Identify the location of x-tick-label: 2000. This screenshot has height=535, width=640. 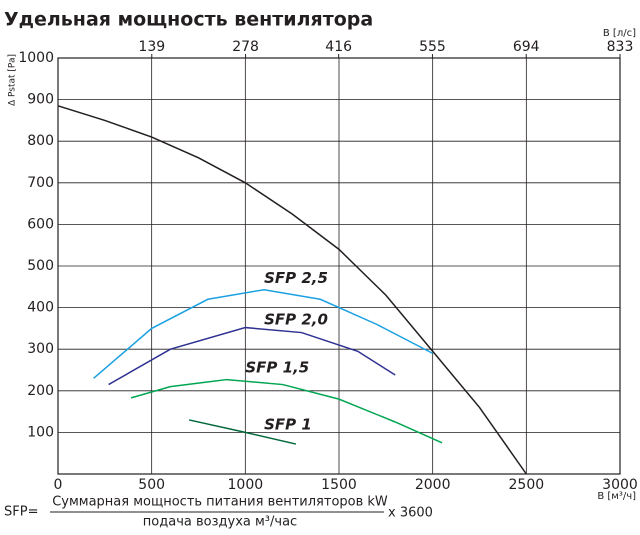
(433, 485).